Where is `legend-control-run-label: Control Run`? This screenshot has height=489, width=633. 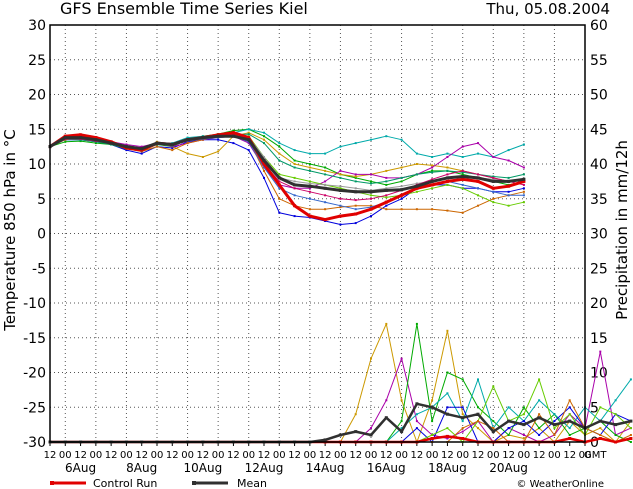 legend-control-run-label: Control Run is located at coordinates (125, 483).